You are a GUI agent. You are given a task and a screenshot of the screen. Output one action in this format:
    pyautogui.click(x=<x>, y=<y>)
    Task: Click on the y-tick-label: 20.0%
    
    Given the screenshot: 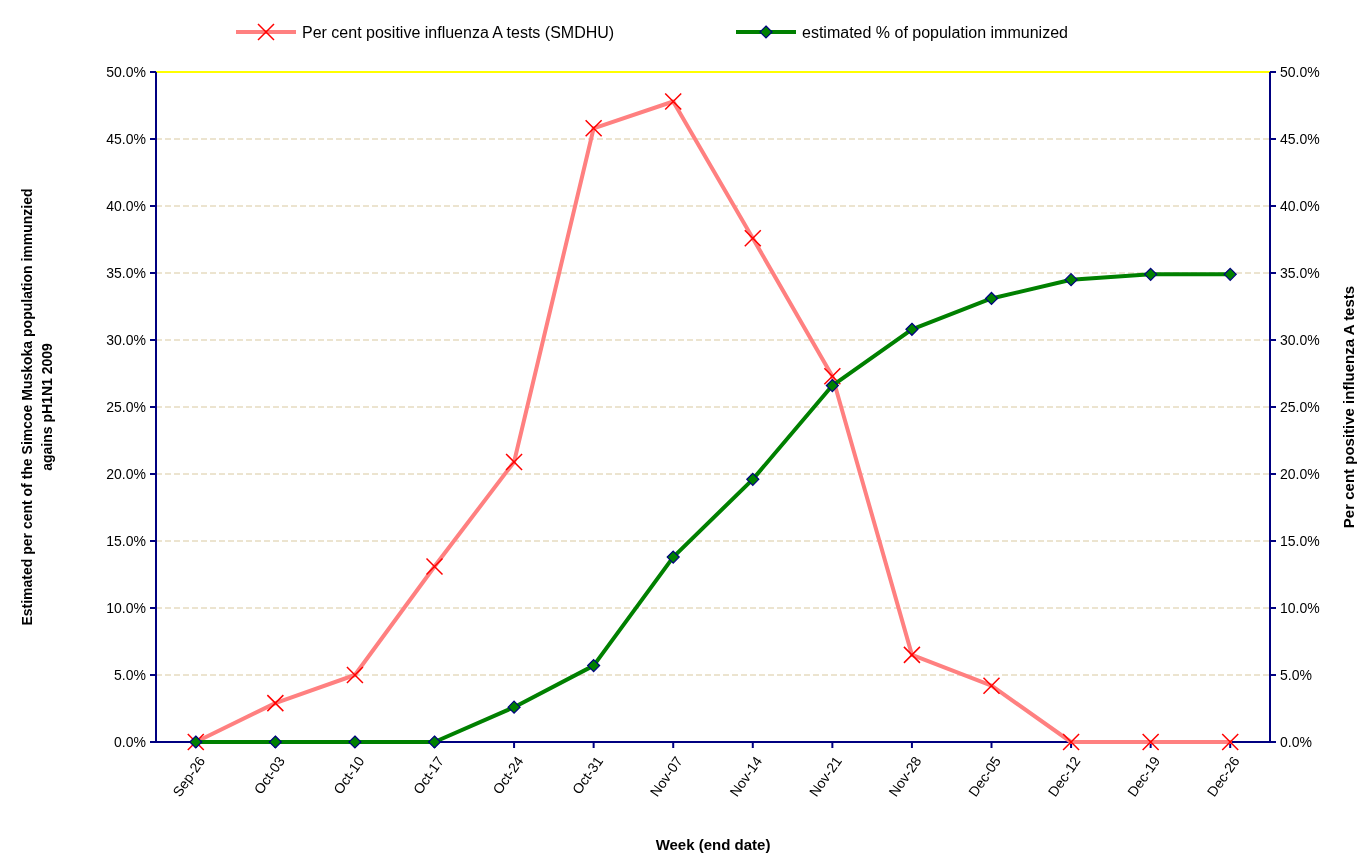 What is the action you would take?
    pyautogui.click(x=126, y=473)
    